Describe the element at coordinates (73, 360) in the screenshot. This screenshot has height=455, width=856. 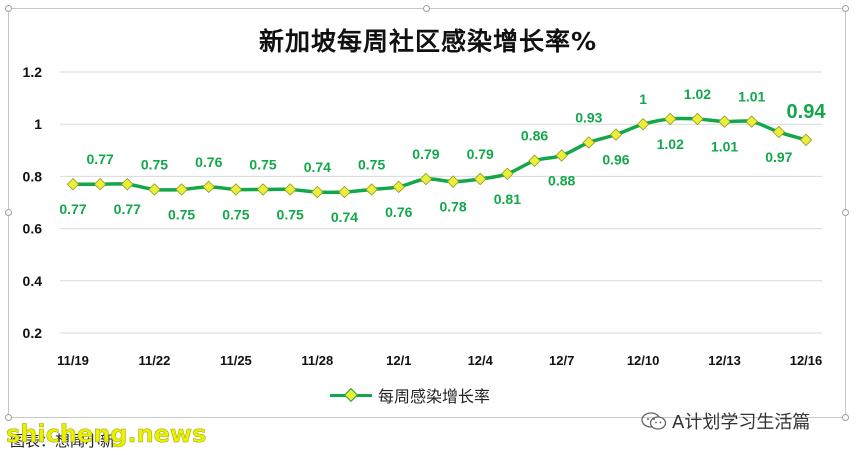
I see `x-tick-label: 11/19` at that location.